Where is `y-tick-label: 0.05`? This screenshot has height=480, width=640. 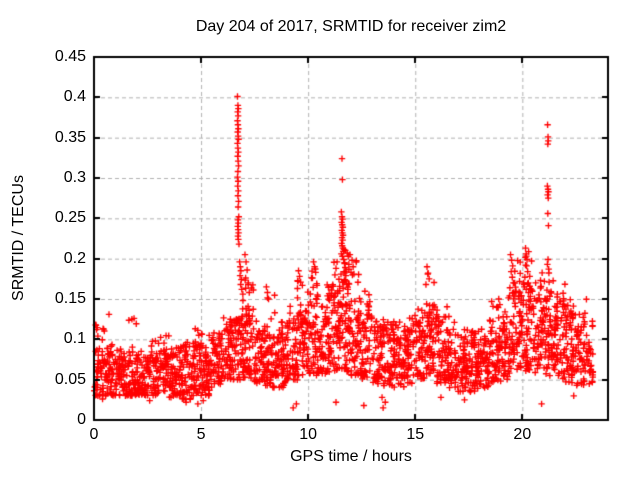
y-tick-label: 0.05 is located at coordinates (70, 379).